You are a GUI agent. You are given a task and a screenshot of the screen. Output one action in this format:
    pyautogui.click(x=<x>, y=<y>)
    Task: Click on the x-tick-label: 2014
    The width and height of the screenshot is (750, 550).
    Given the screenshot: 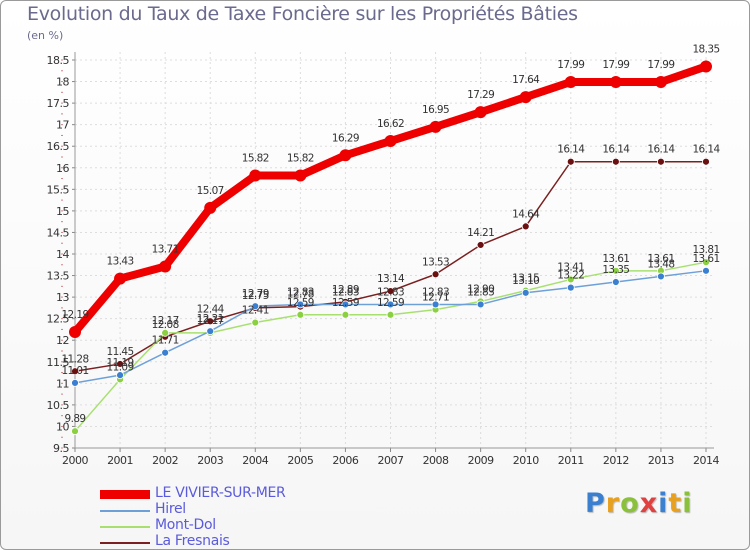 What is the action you would take?
    pyautogui.click(x=706, y=460)
    